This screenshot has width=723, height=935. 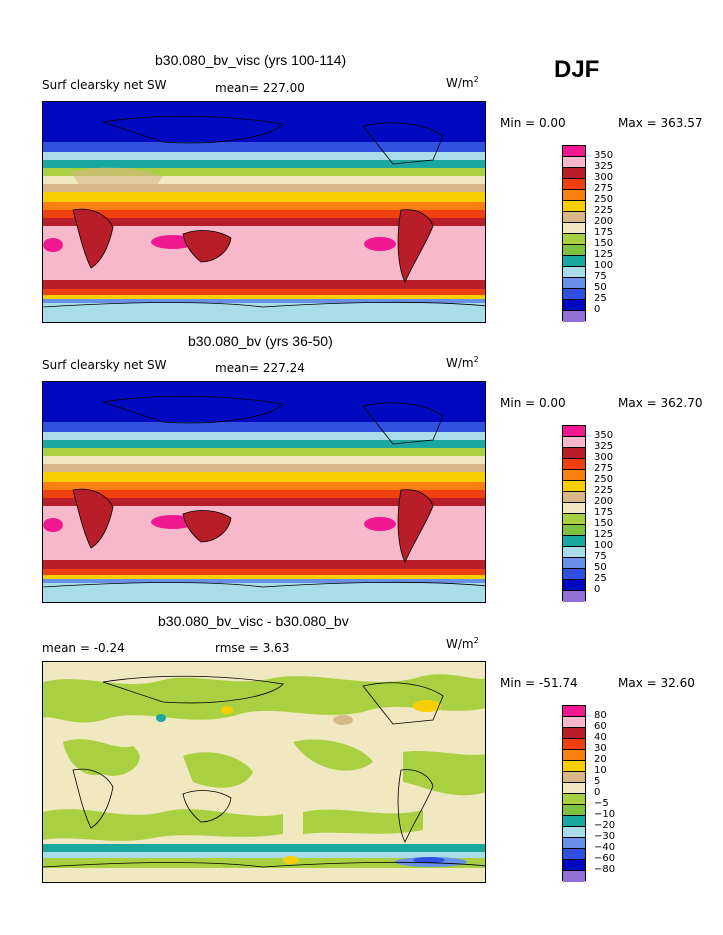 I want to click on colorbar-tick-label: 300, so click(x=604, y=177).